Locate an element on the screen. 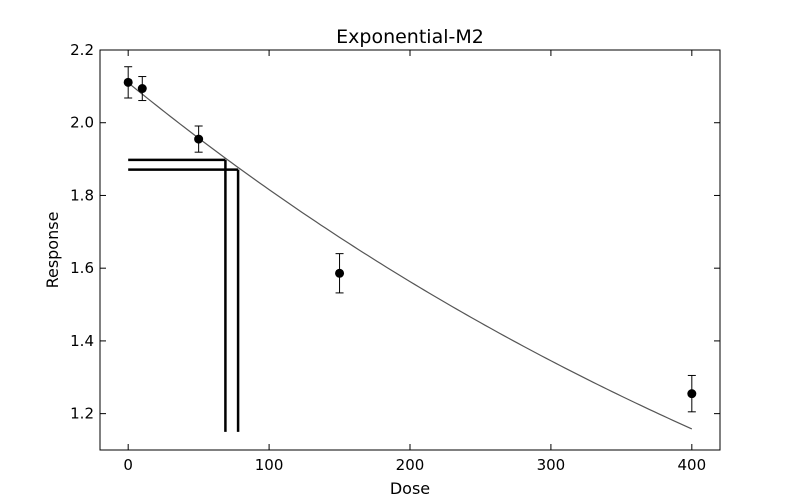 The height and width of the screenshot is (500, 800). chart-title: Exponential-M2 is located at coordinates (410, 37).